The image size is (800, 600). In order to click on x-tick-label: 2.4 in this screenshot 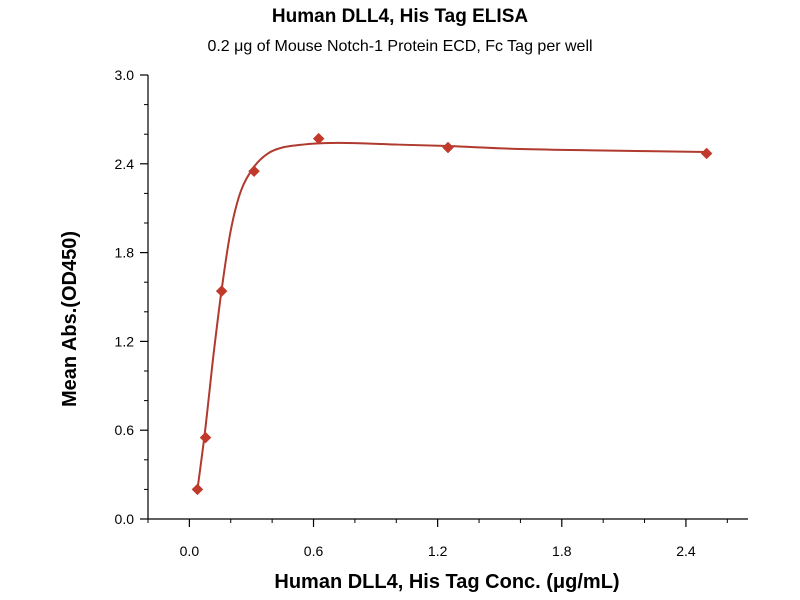, I will do `click(686, 551)`.